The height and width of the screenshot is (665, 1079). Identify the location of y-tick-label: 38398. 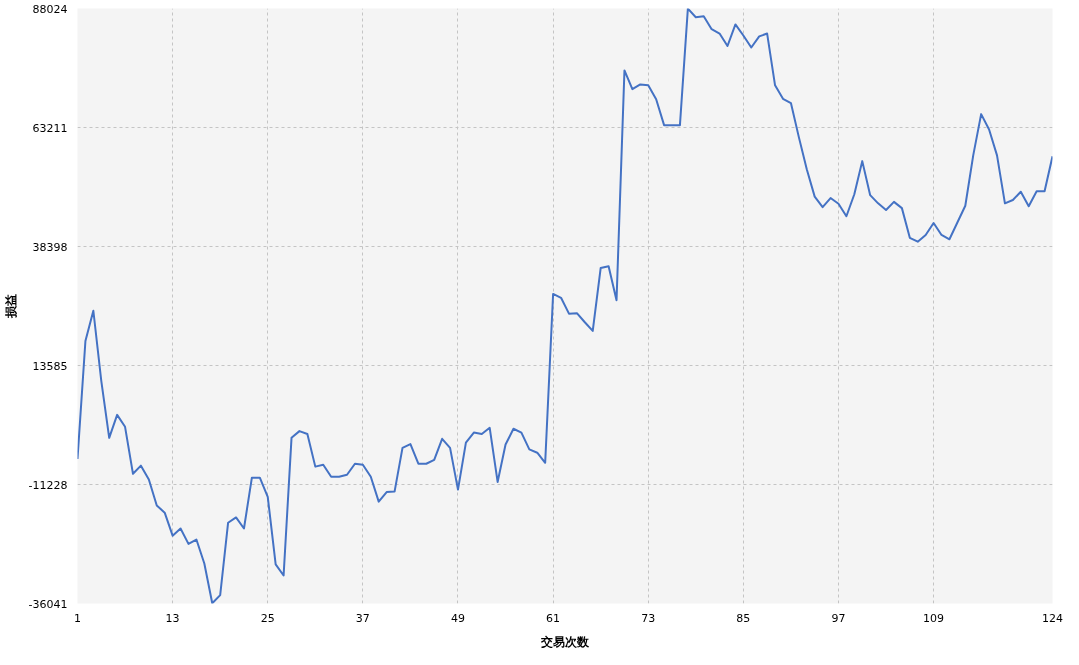
(50, 247).